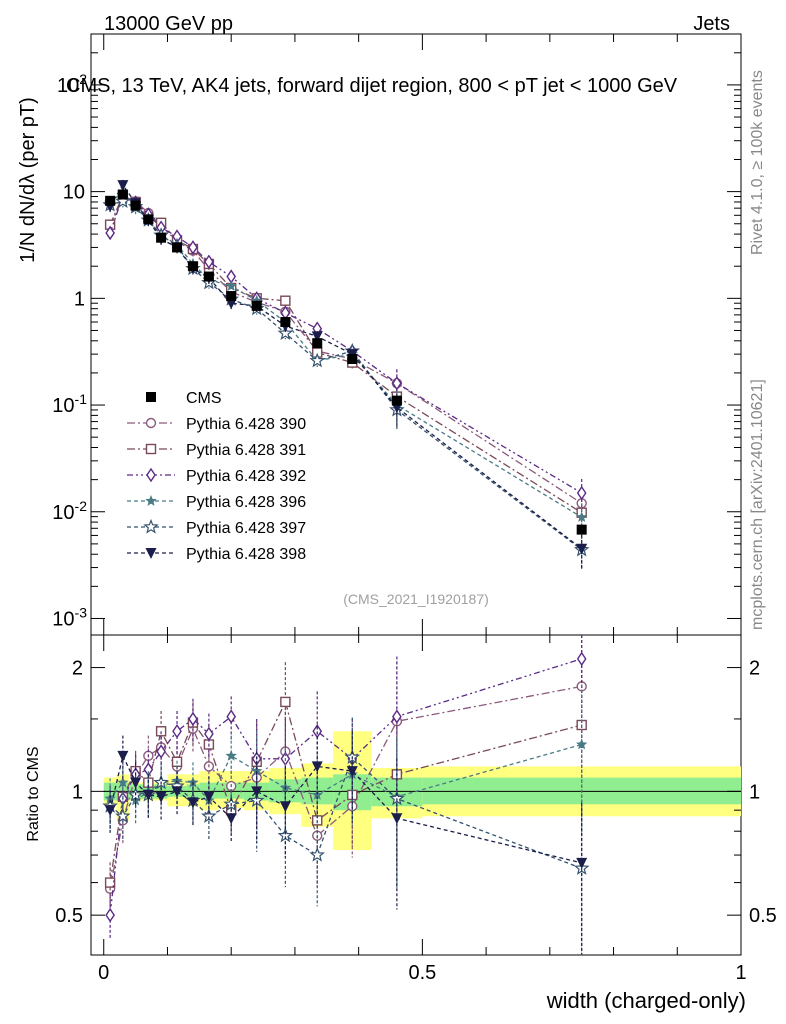 Image resolution: width=786 pixels, height=1024 pixels. Describe the element at coordinates (69, 404) in the screenshot. I see `y-tick-label: 10⁻¹` at that location.